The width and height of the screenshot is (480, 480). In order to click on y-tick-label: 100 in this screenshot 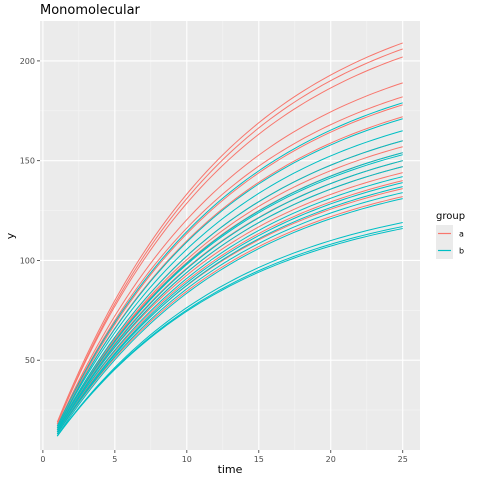, I will do `click(27, 260)`.